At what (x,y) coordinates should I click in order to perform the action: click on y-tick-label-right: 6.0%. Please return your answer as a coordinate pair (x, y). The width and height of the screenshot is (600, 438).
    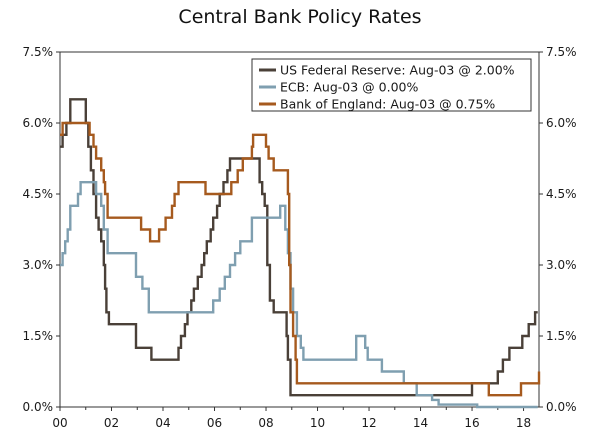
    Looking at the image, I should click on (561, 123).